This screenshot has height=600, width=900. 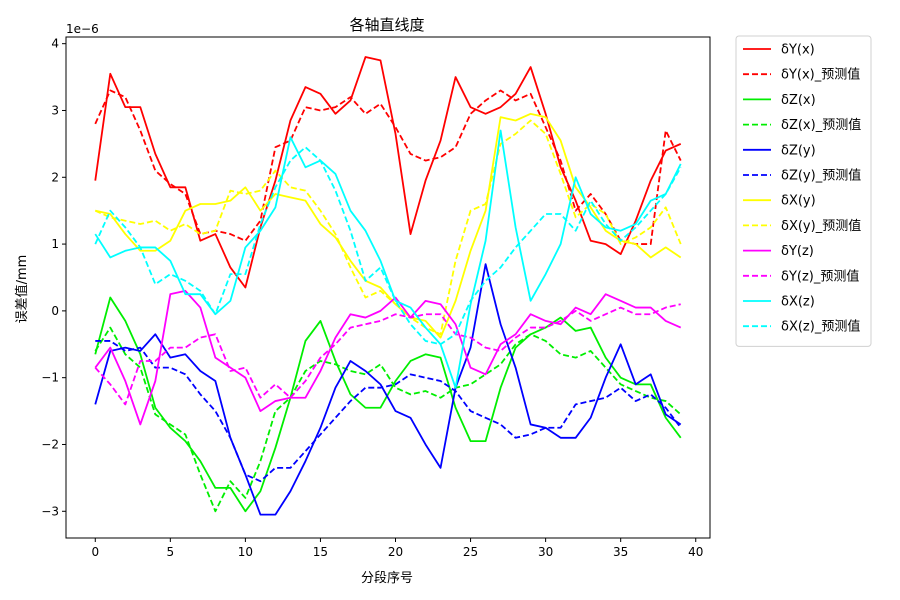 I want to click on chart-title: 各轴直线度, so click(x=386, y=25).